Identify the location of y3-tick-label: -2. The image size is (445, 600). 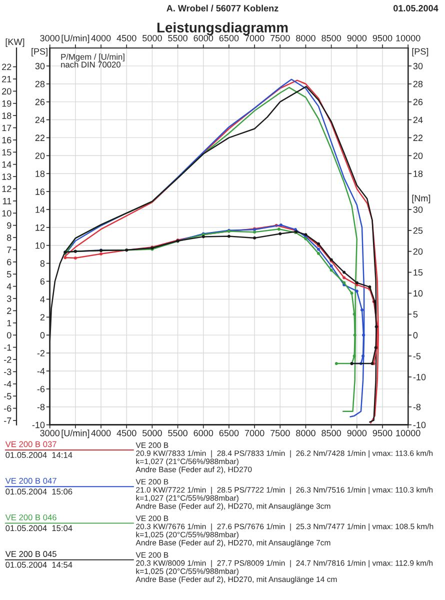
(8, 359).